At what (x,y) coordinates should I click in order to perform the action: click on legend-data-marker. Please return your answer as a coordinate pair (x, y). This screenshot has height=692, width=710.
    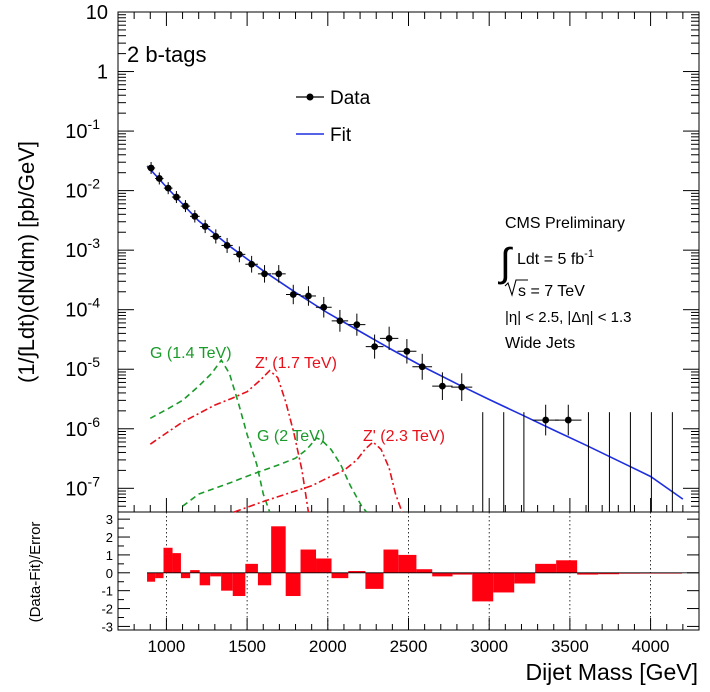
    Looking at the image, I should click on (310, 97).